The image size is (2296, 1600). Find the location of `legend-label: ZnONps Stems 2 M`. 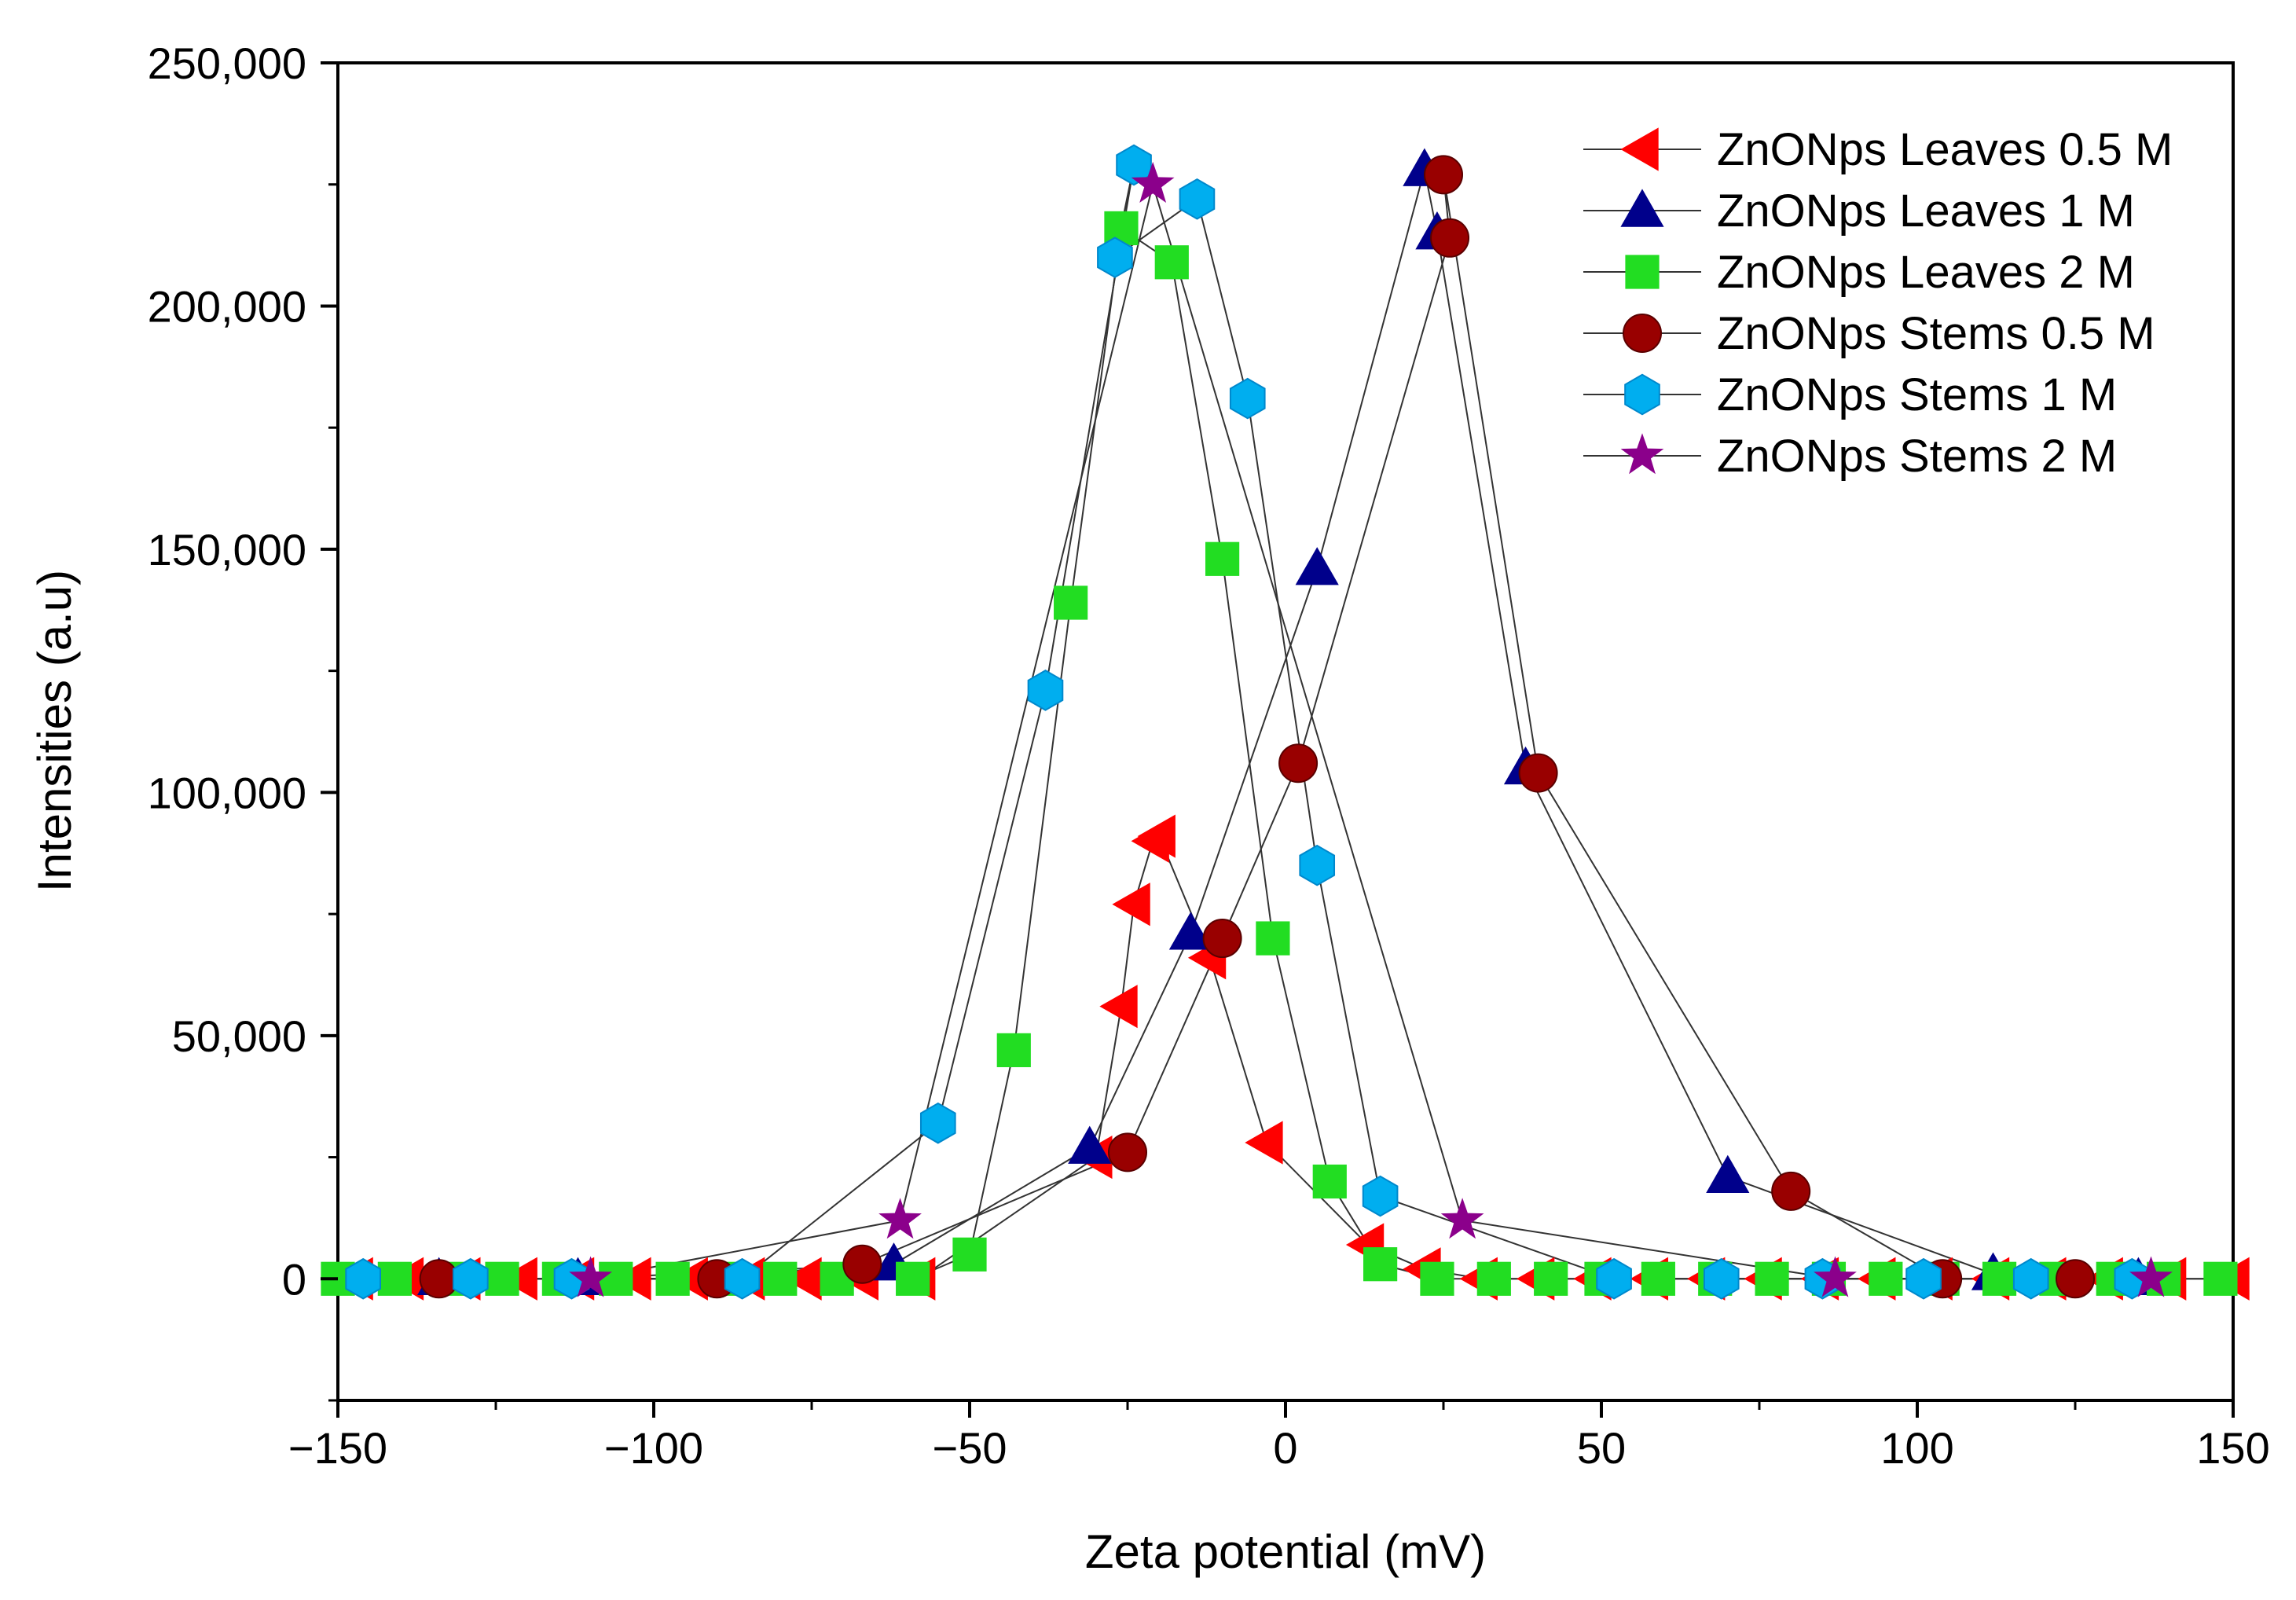

legend-label: ZnONps Stems 2 M is located at coordinates (1917, 456).